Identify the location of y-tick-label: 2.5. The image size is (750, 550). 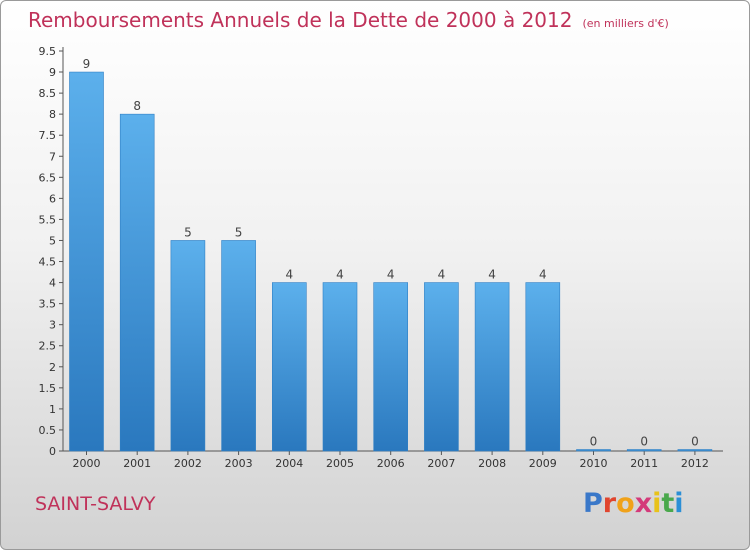
(48, 346).